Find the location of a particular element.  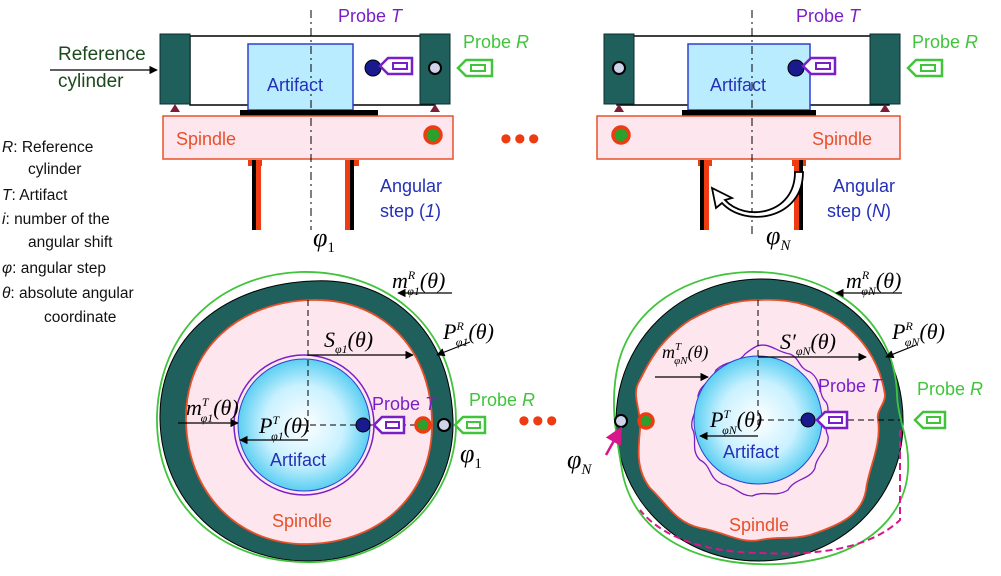

magenta-pointer is located at coordinates (613, 441).